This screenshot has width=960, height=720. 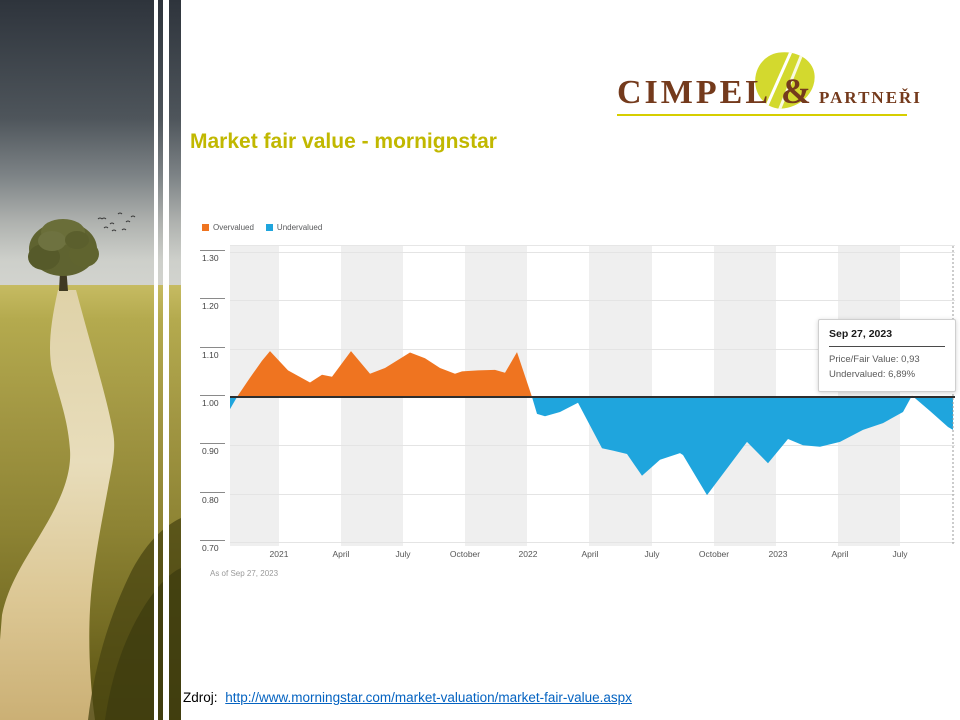 What do you see at coordinates (262, 227) in the screenshot?
I see `chart-legend: Overvalued Undervalued` at bounding box center [262, 227].